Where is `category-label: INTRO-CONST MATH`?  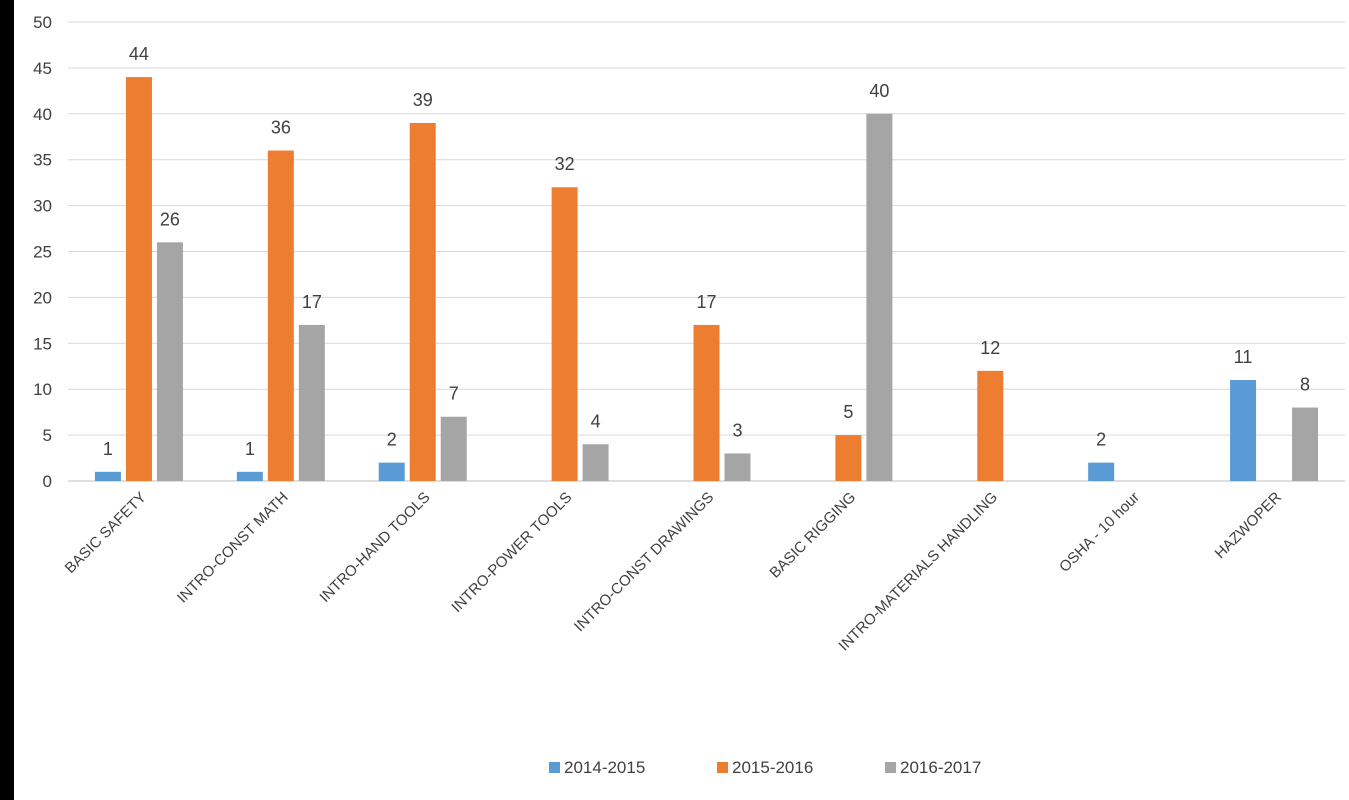 category-label: INTRO-CONST MATH is located at coordinates (233, 548).